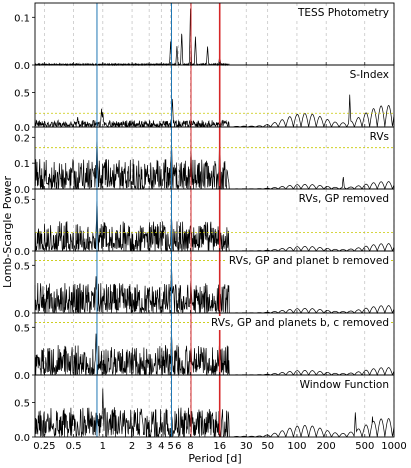 The height and width of the screenshot is (468, 411). I want to click on x-tick-label: 4, so click(161, 446).